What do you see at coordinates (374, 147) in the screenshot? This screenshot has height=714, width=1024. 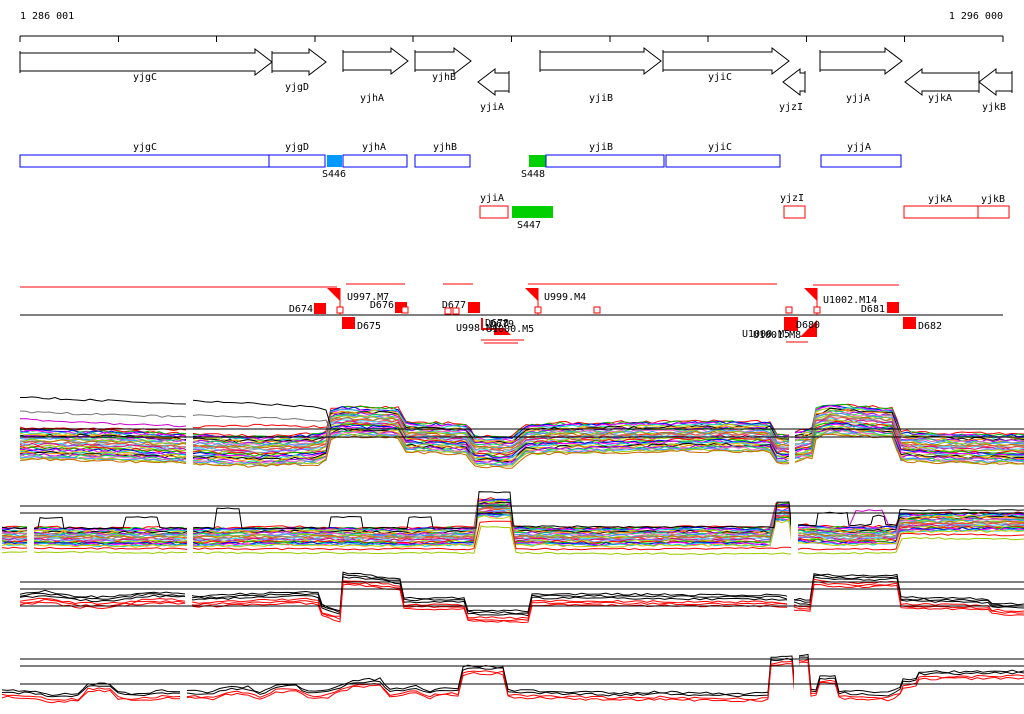 I see `blue-gene-track-label-yjhA: yjhA` at bounding box center [374, 147].